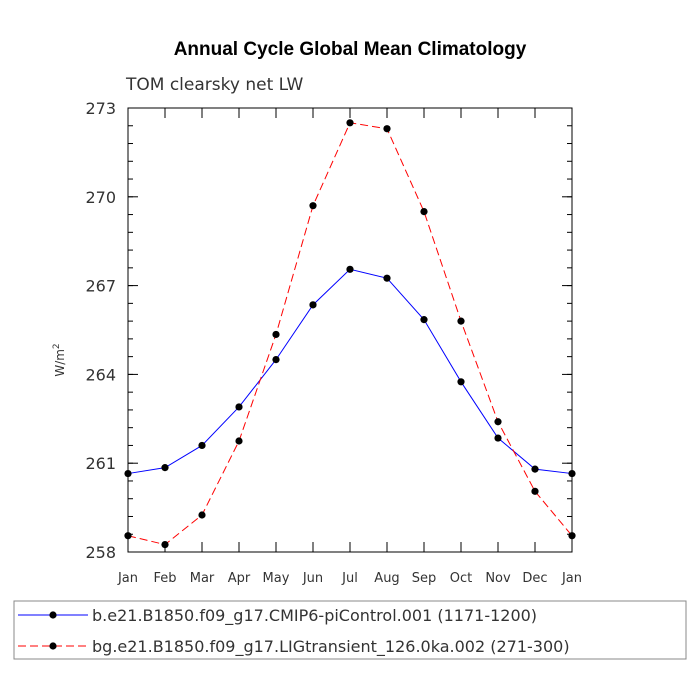 The width and height of the screenshot is (700, 700). What do you see at coordinates (498, 578) in the screenshot?
I see `x-tick-label: Nov` at bounding box center [498, 578].